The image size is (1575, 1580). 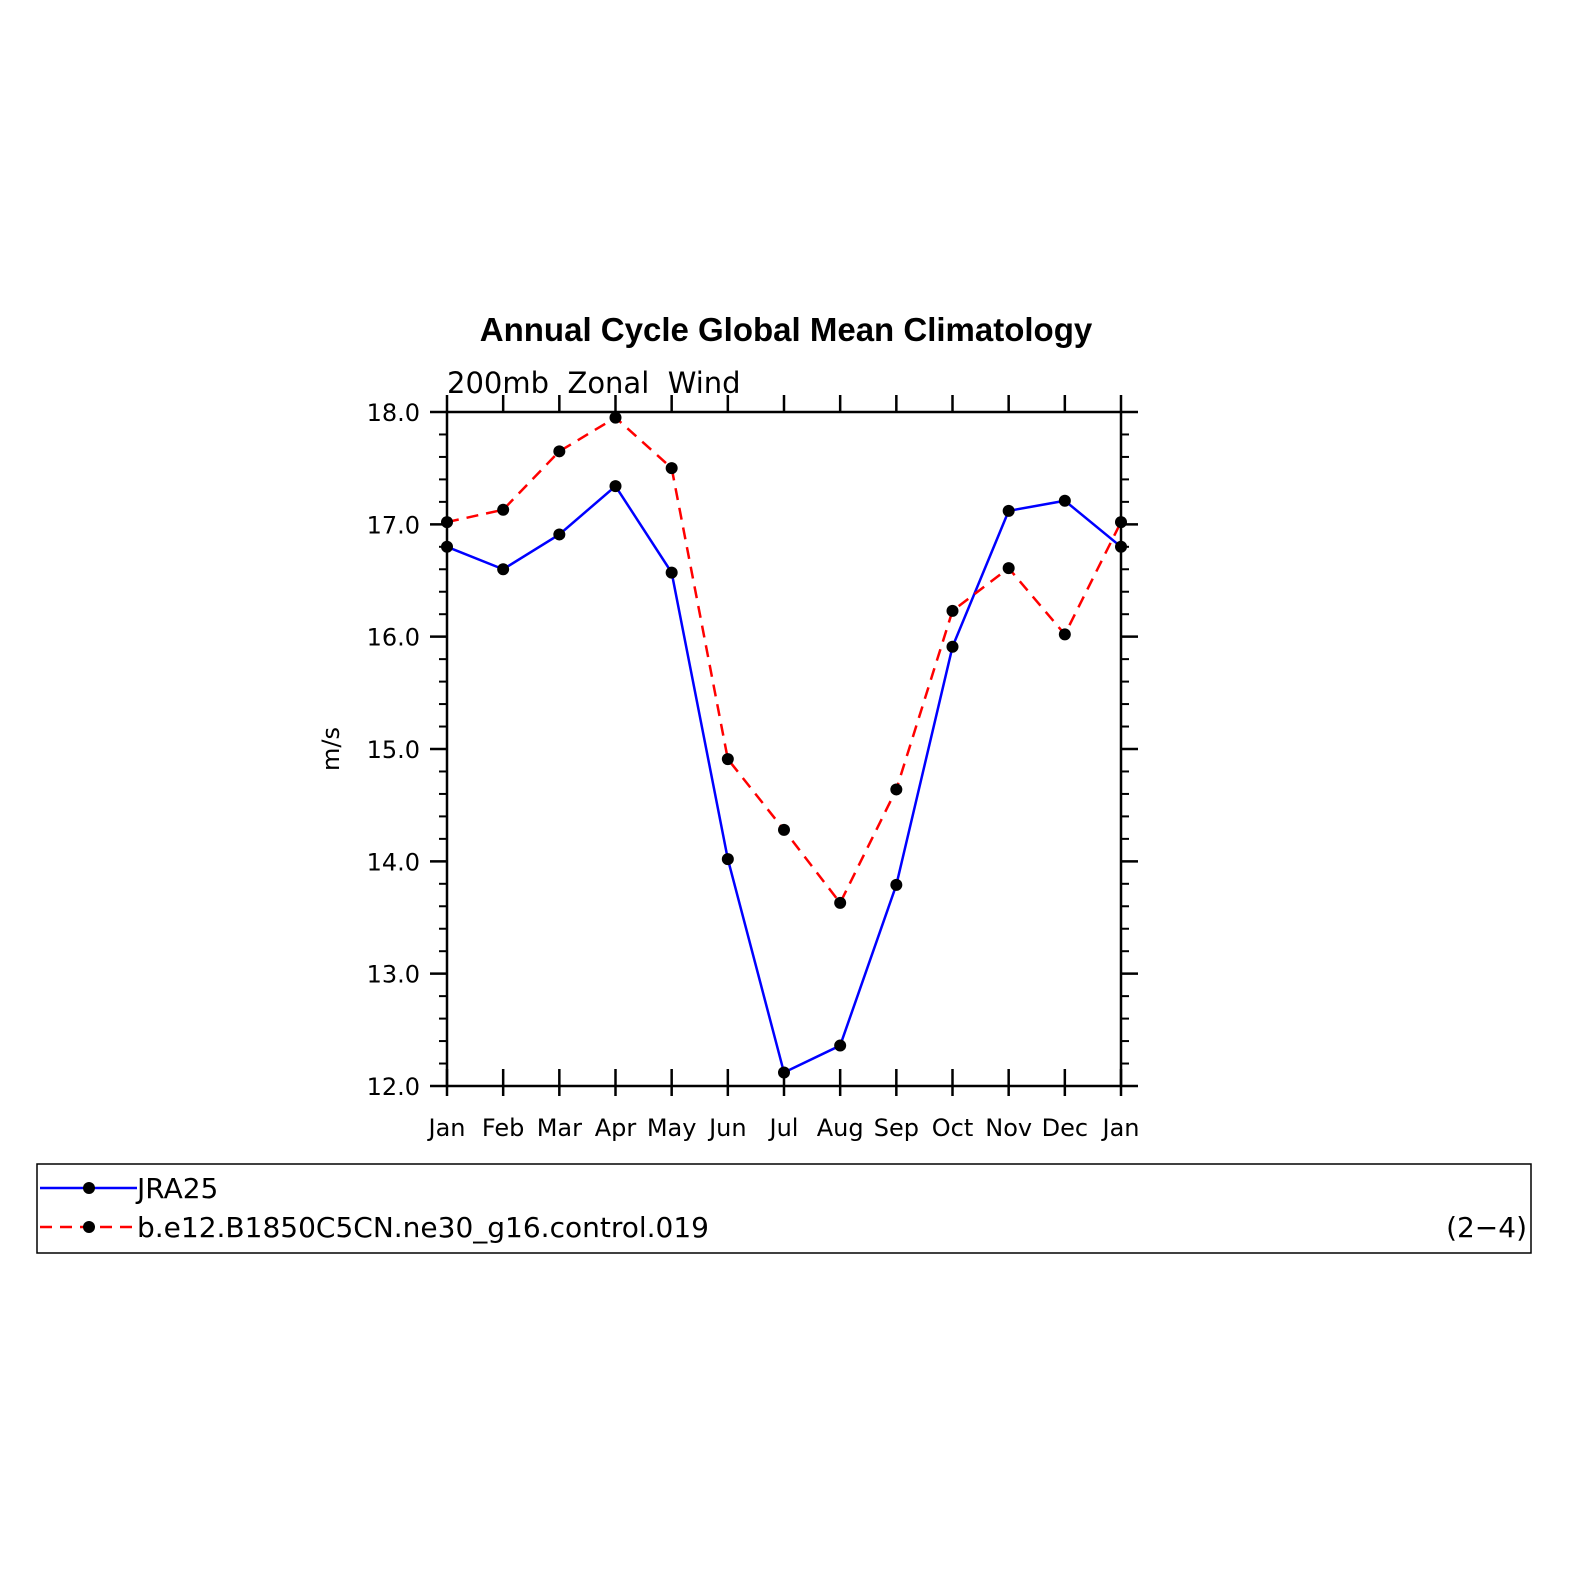 I want to click on legend-label: JRA25, so click(x=176, y=1188).